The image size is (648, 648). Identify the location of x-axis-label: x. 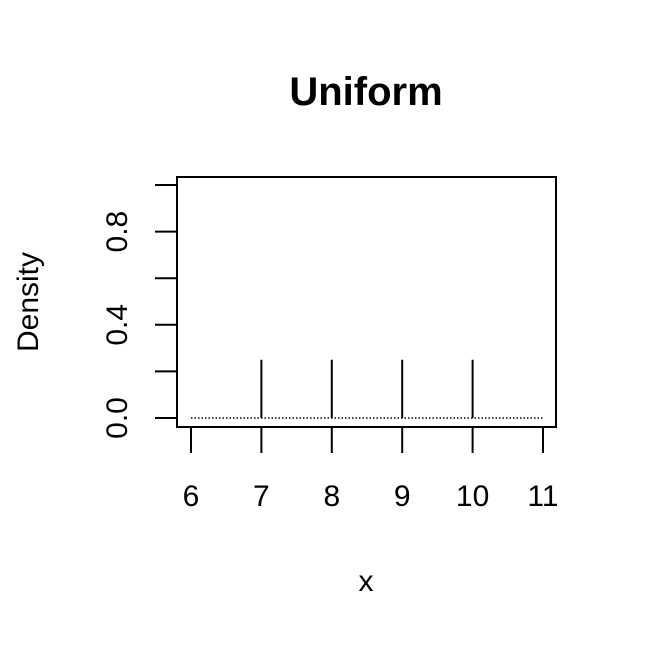
(366, 581).